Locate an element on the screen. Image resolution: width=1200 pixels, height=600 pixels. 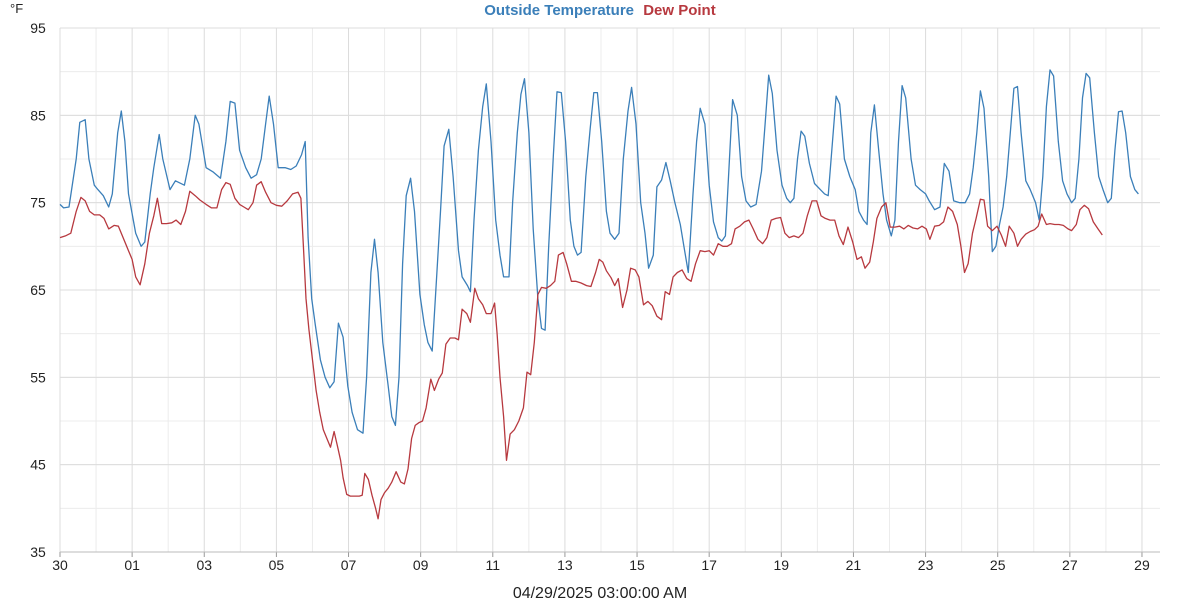
x-tick-label: 27 is located at coordinates (1070, 565).